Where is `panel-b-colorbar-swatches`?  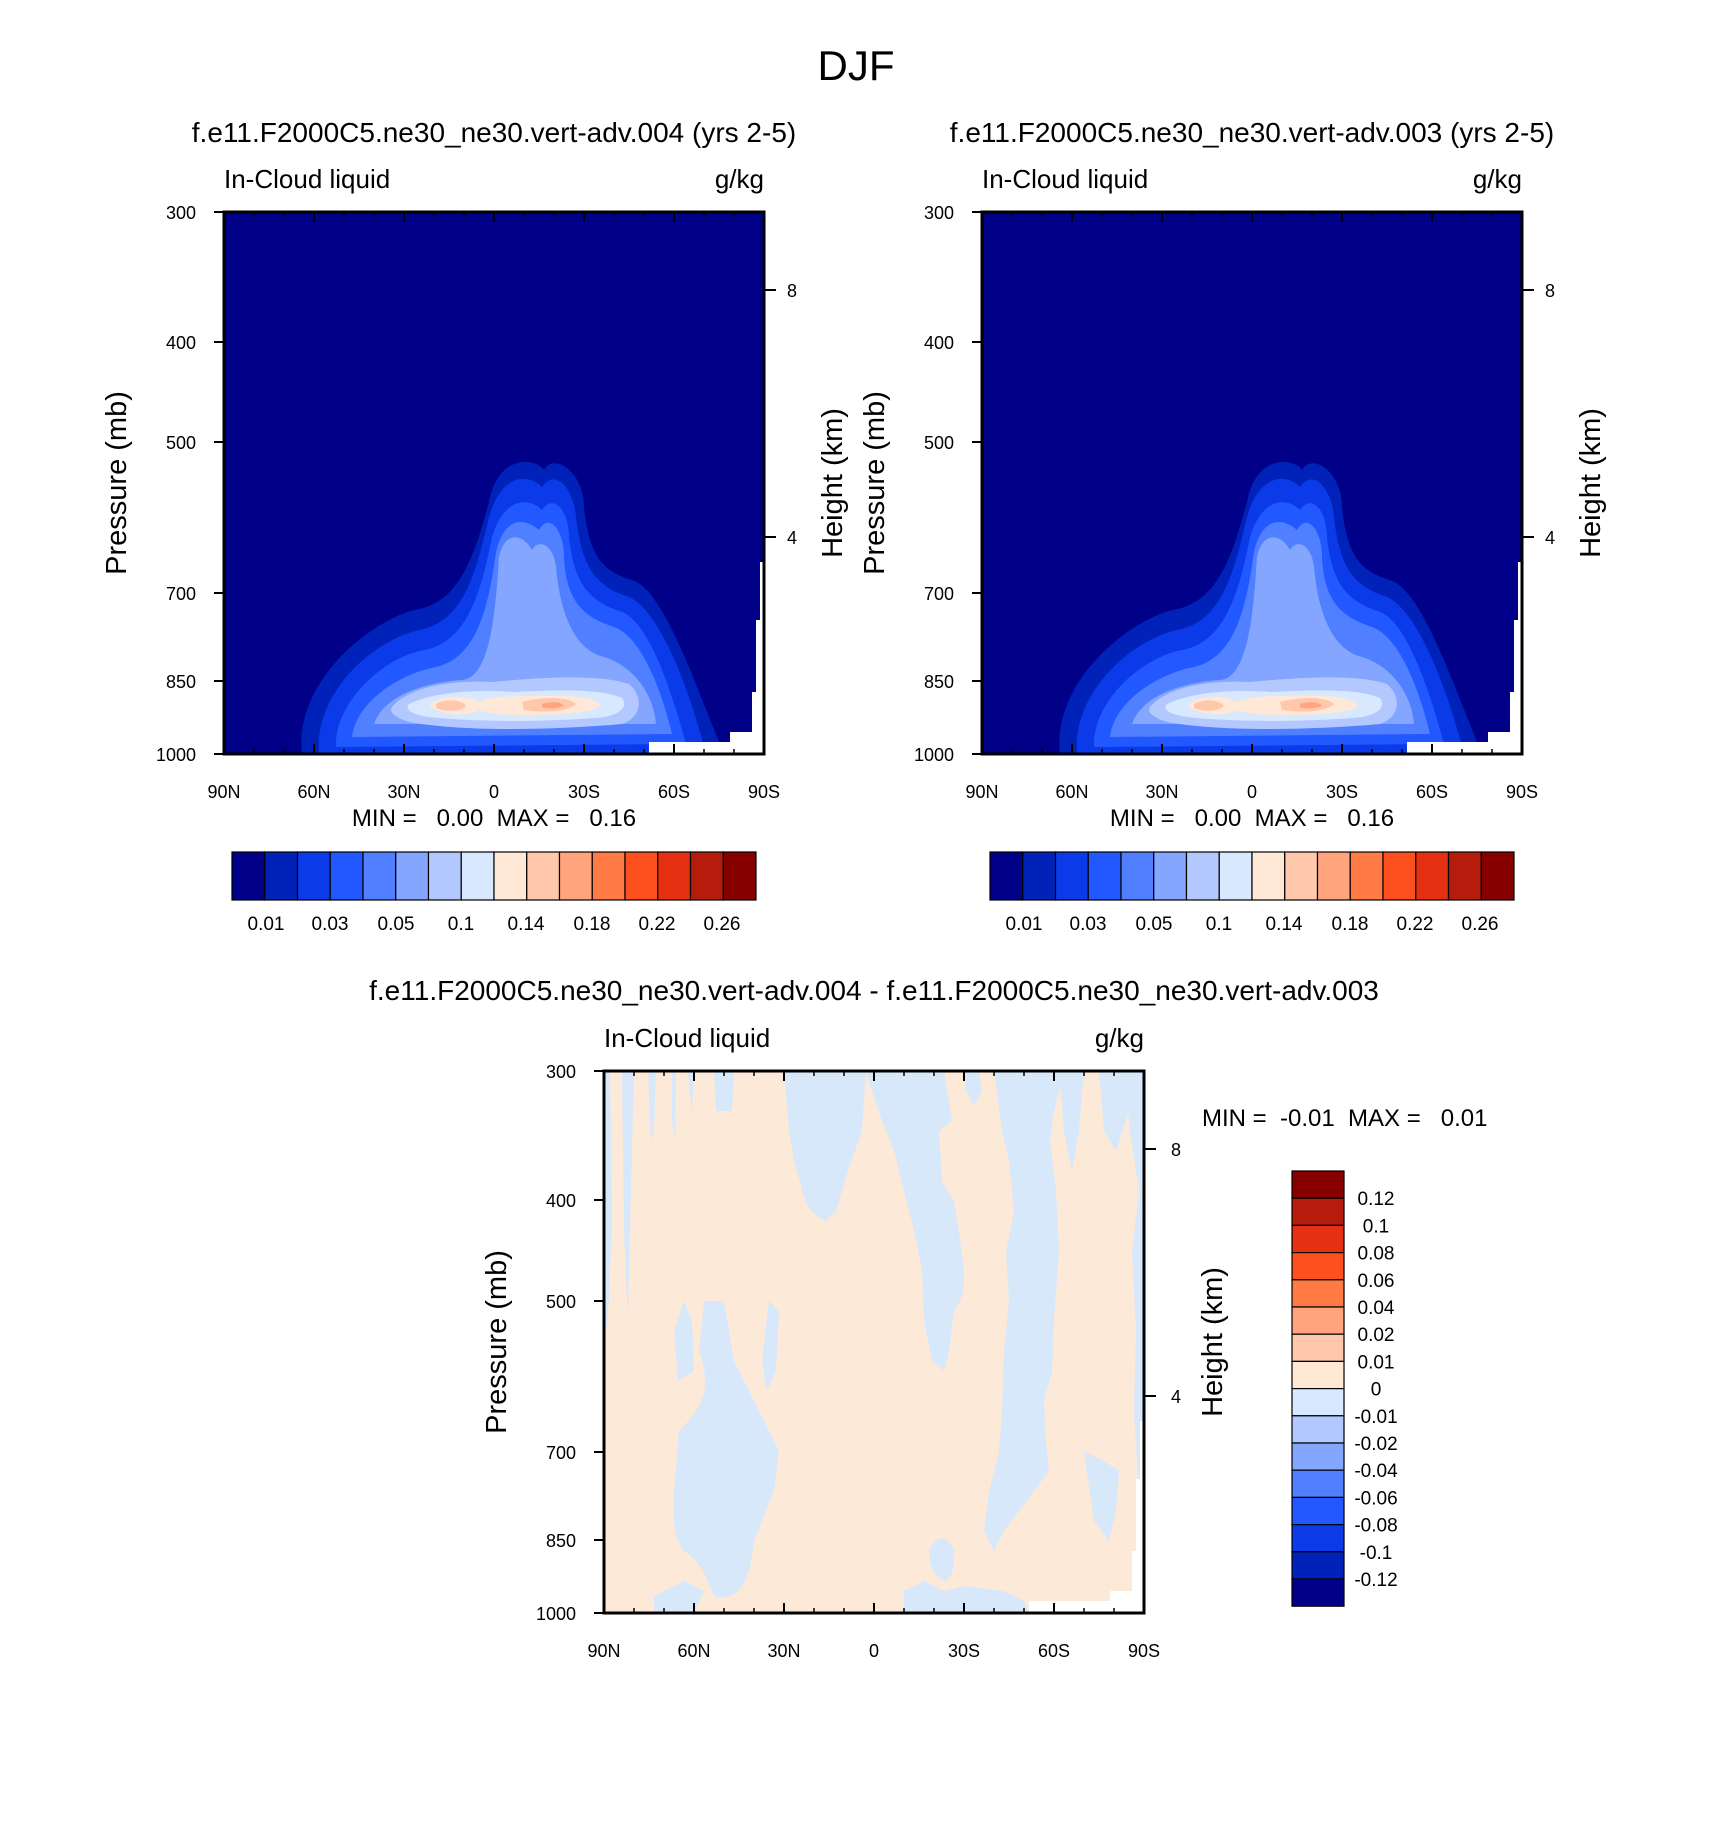 panel-b-colorbar-swatches is located at coordinates (1252, 876).